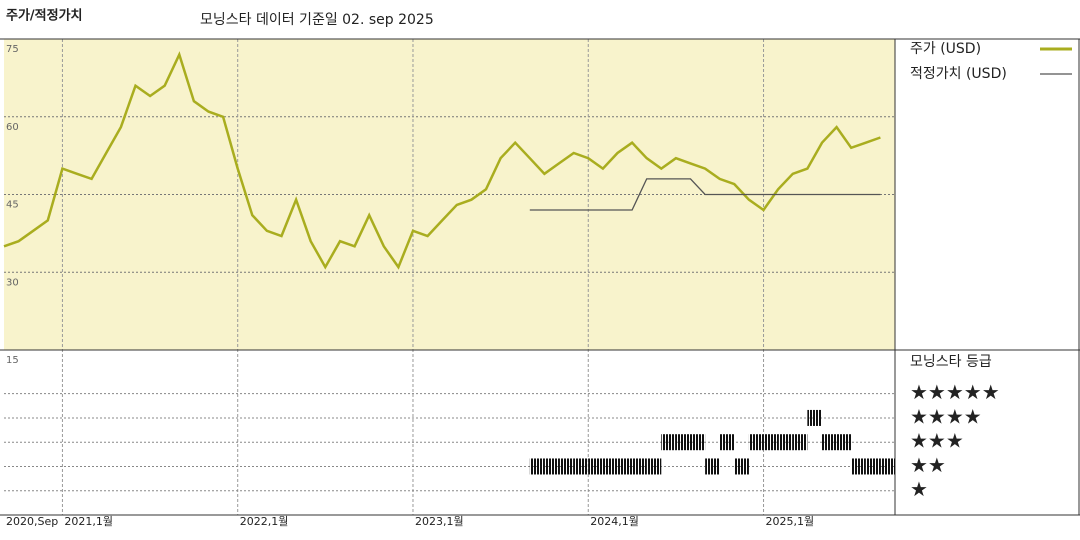 The height and width of the screenshot is (540, 1080). What do you see at coordinates (705, 194) in the screenshot?
I see `series-line` at bounding box center [705, 194].